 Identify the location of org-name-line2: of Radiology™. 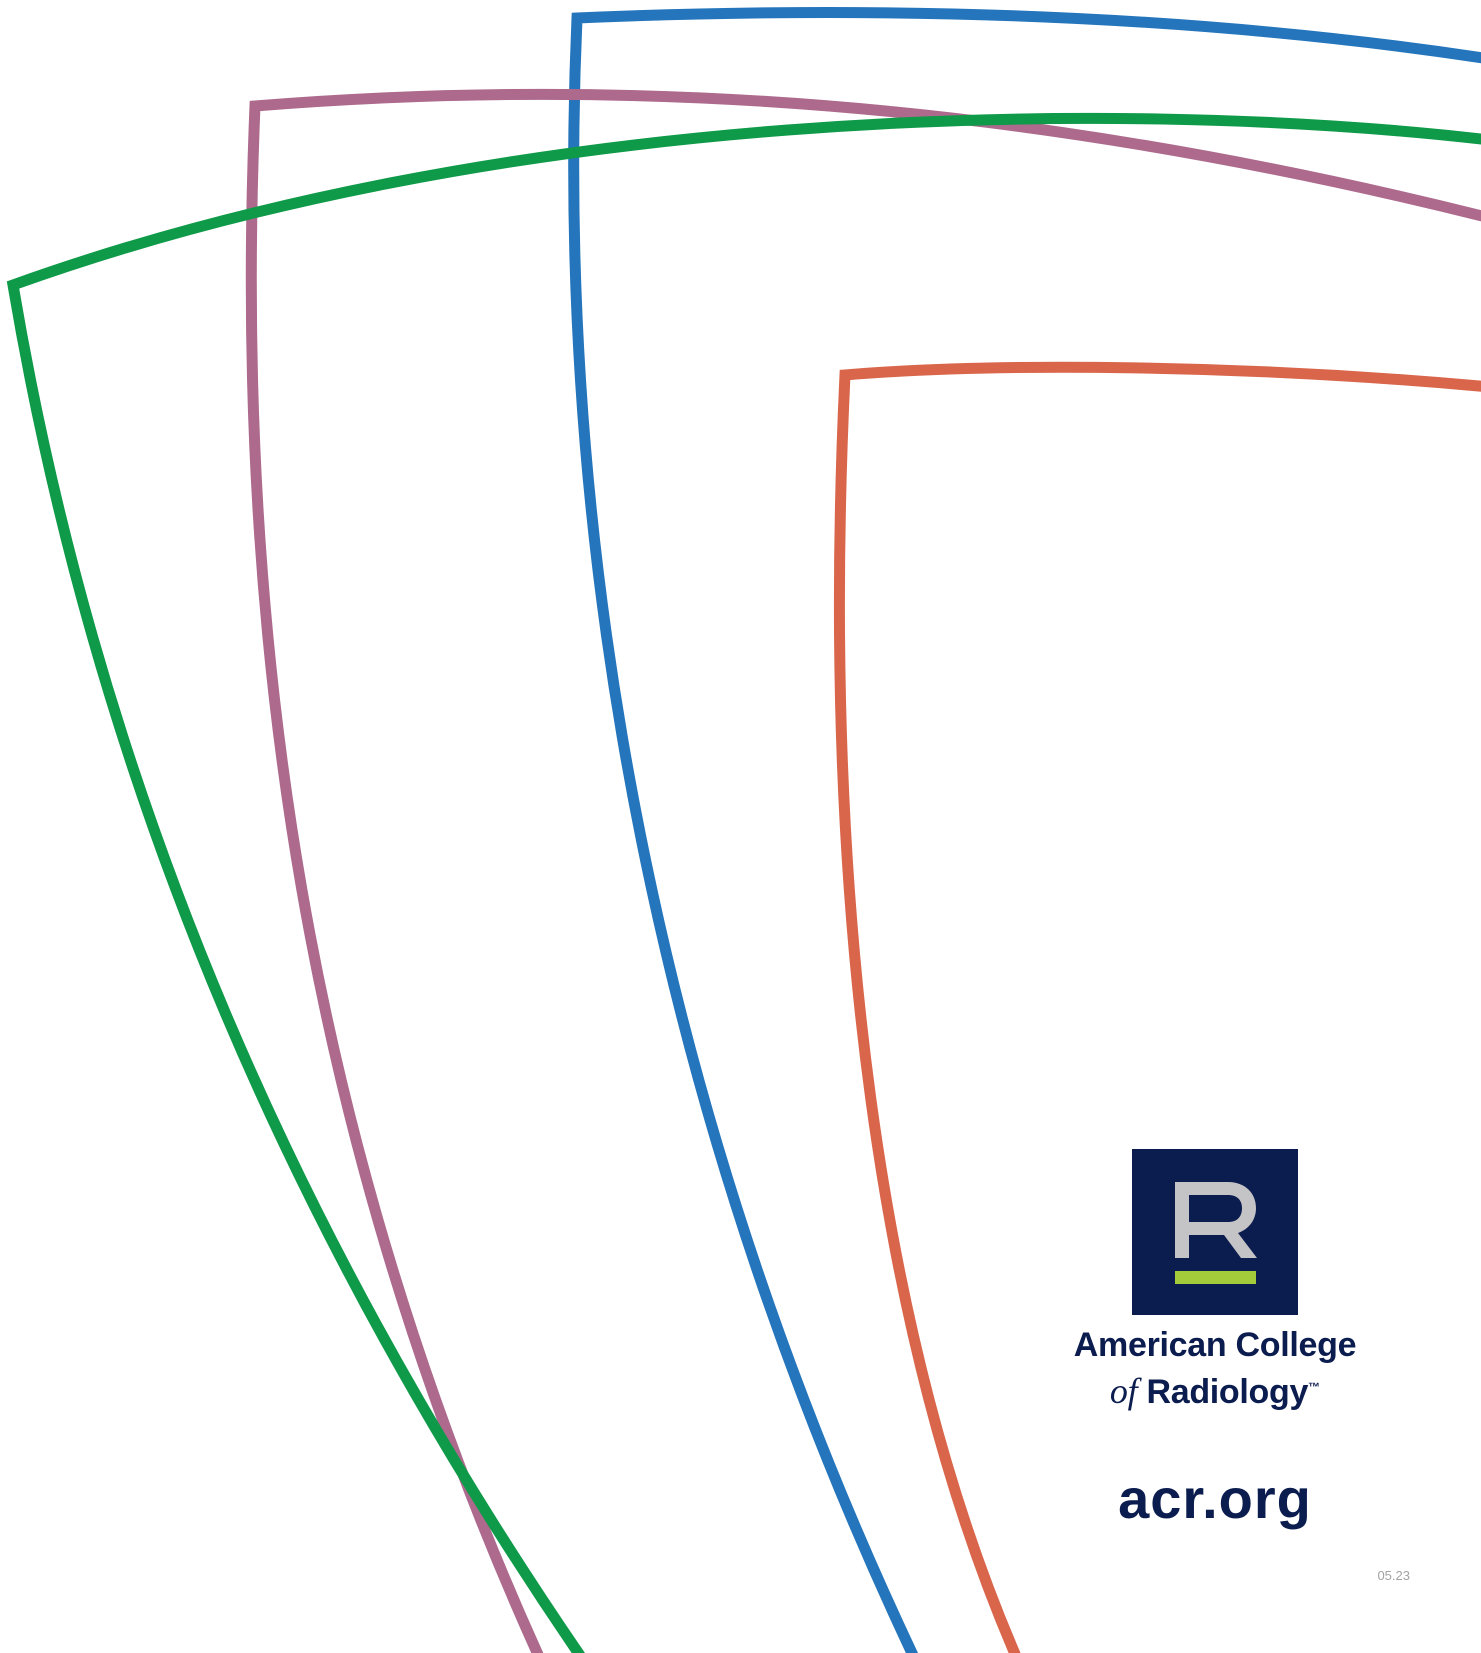
(1215, 1389).